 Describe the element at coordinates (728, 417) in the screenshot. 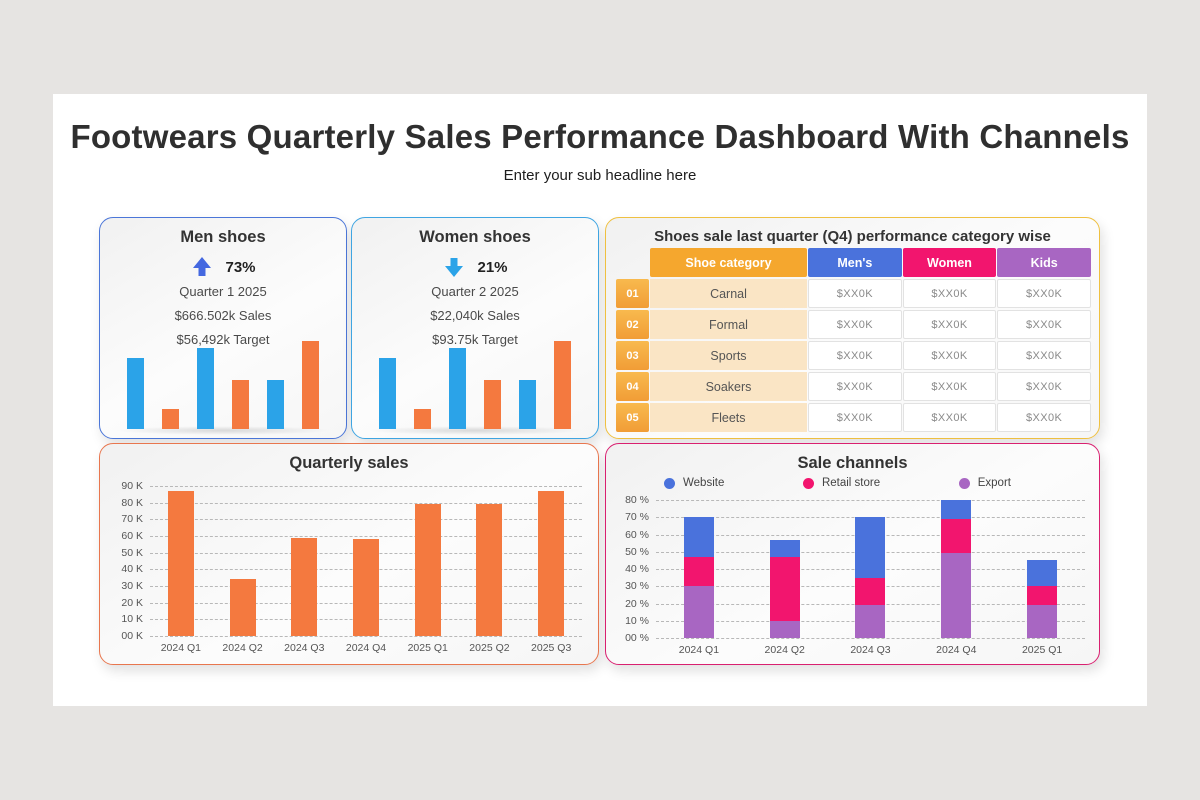

I see `table-category-cell: Fleets` at that location.